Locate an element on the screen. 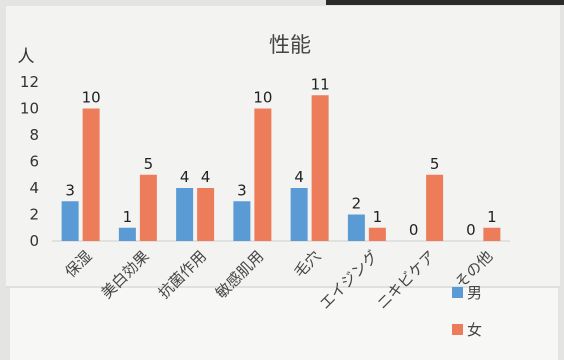  y-axis-ticks: 0 2 4 6 8 10 12 is located at coordinates (29, 161).